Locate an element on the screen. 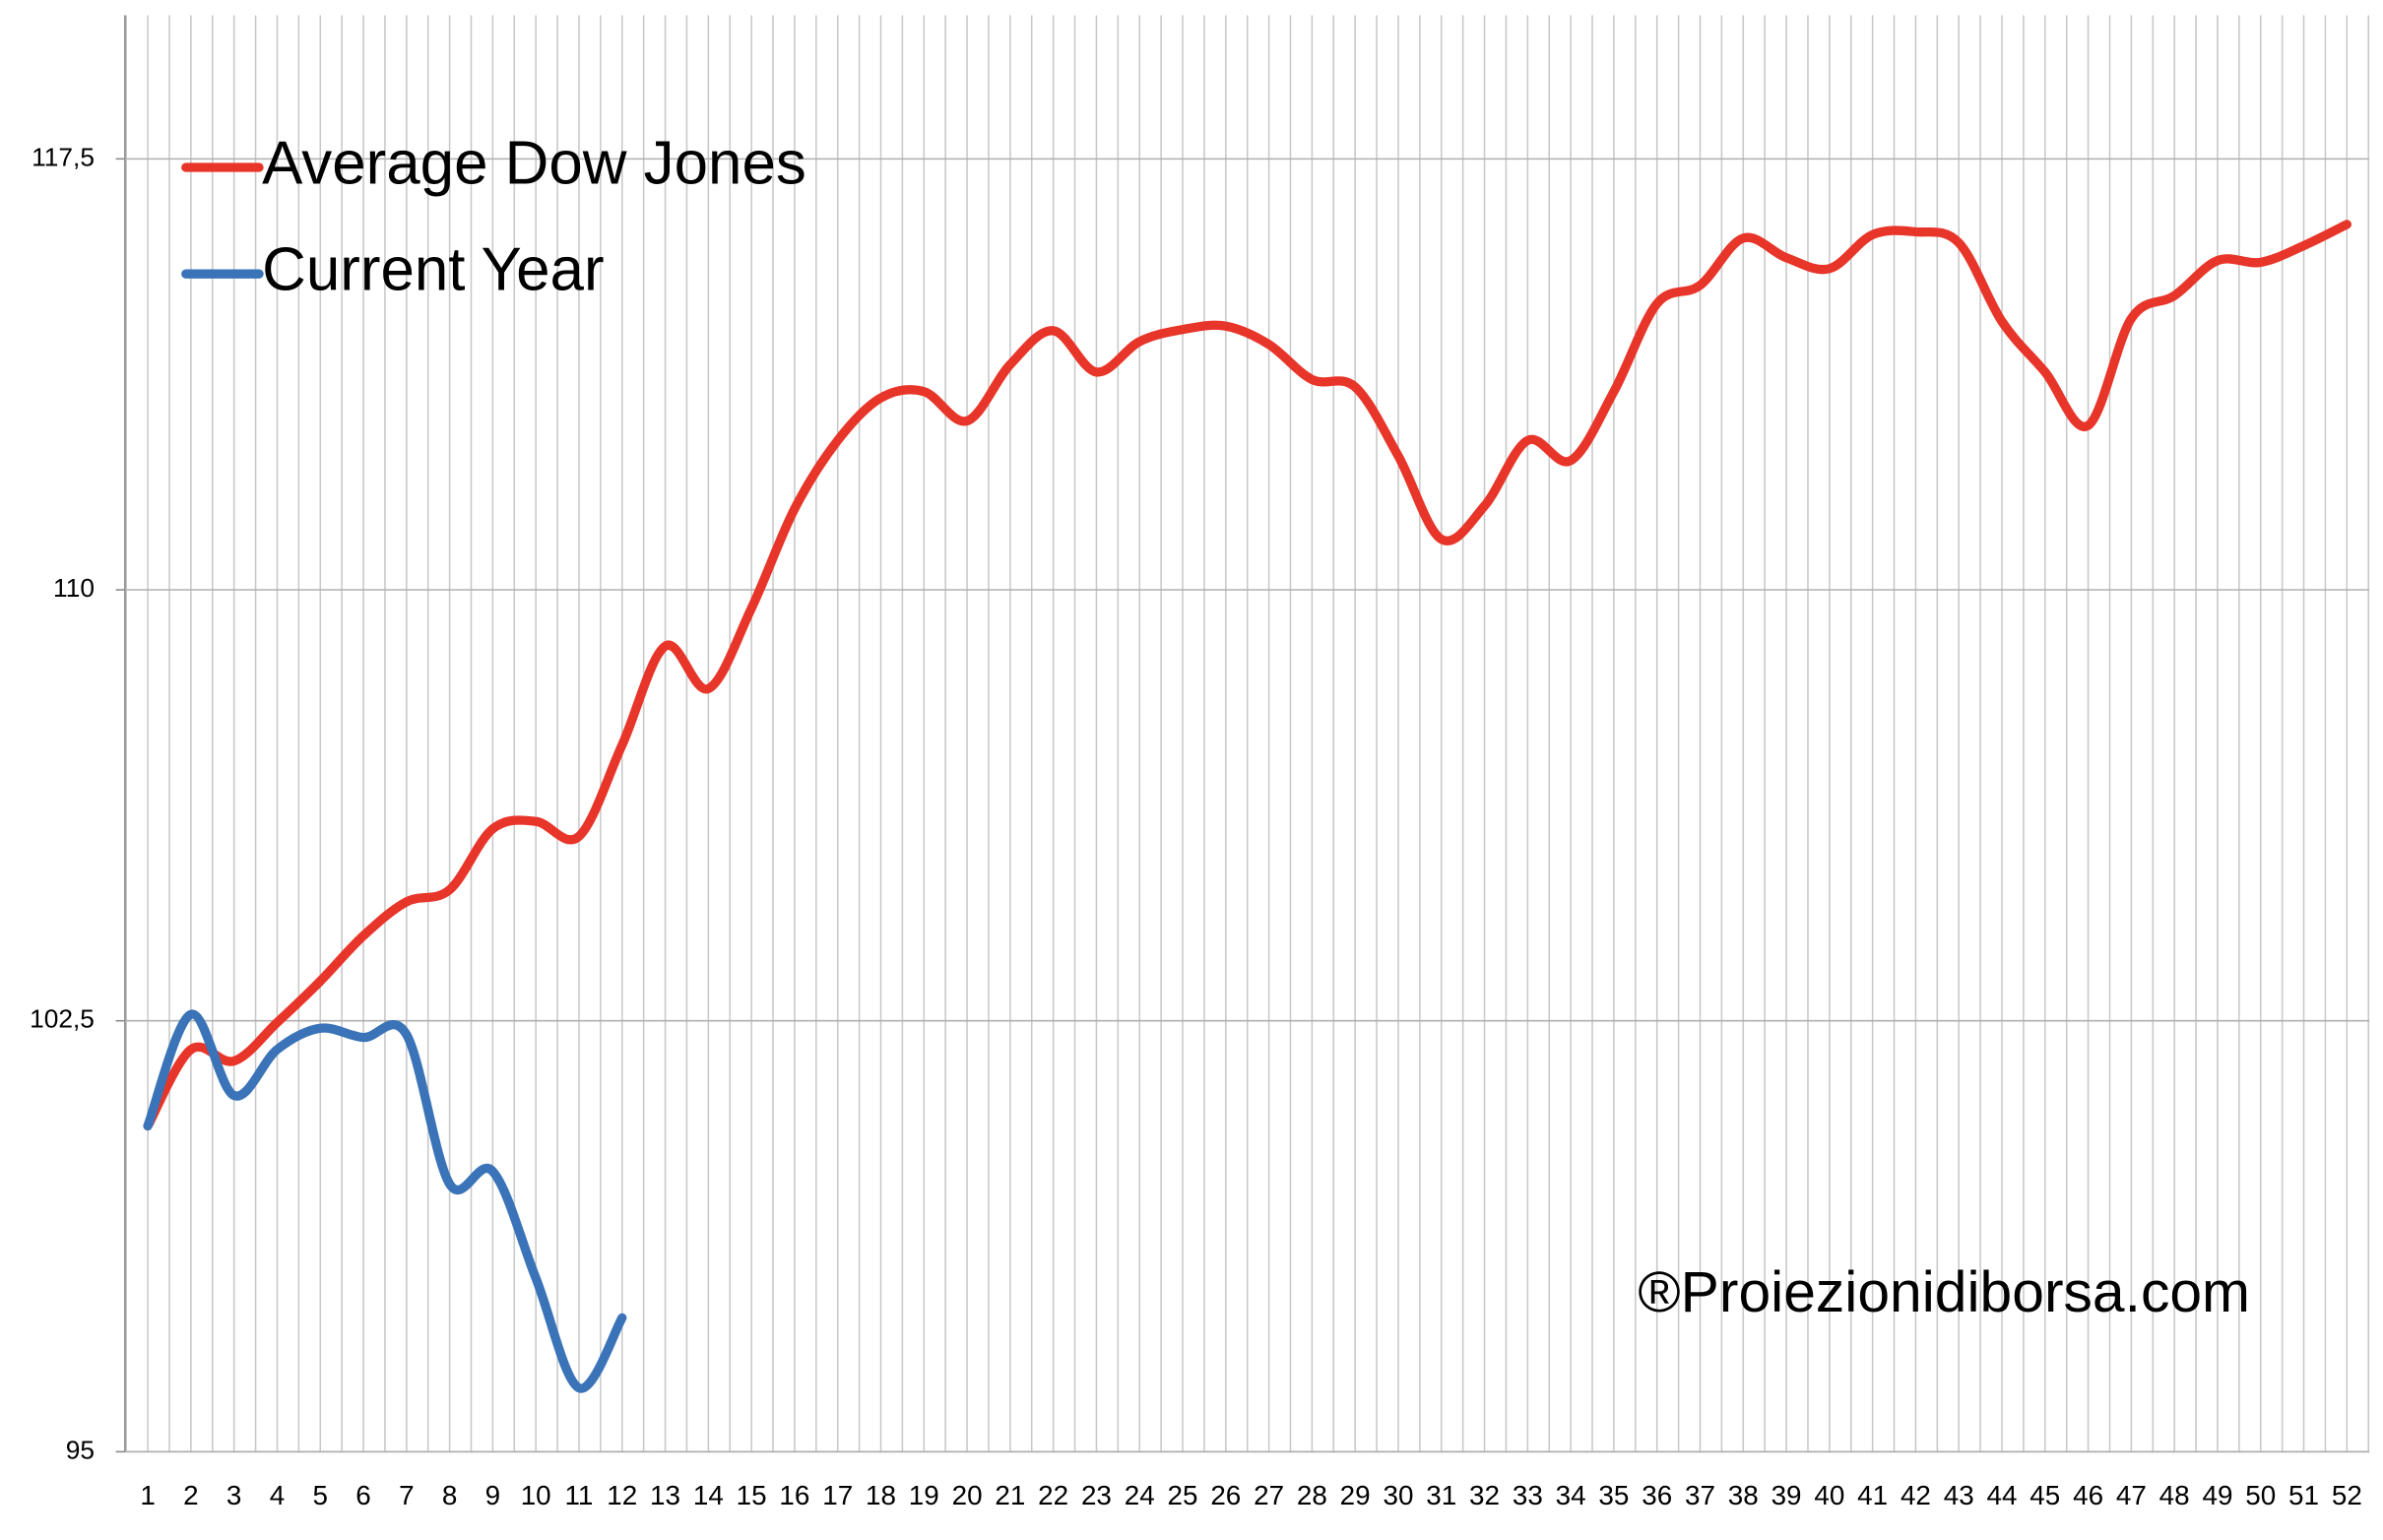  x-tick-label: 25 is located at coordinates (1183, 1495).